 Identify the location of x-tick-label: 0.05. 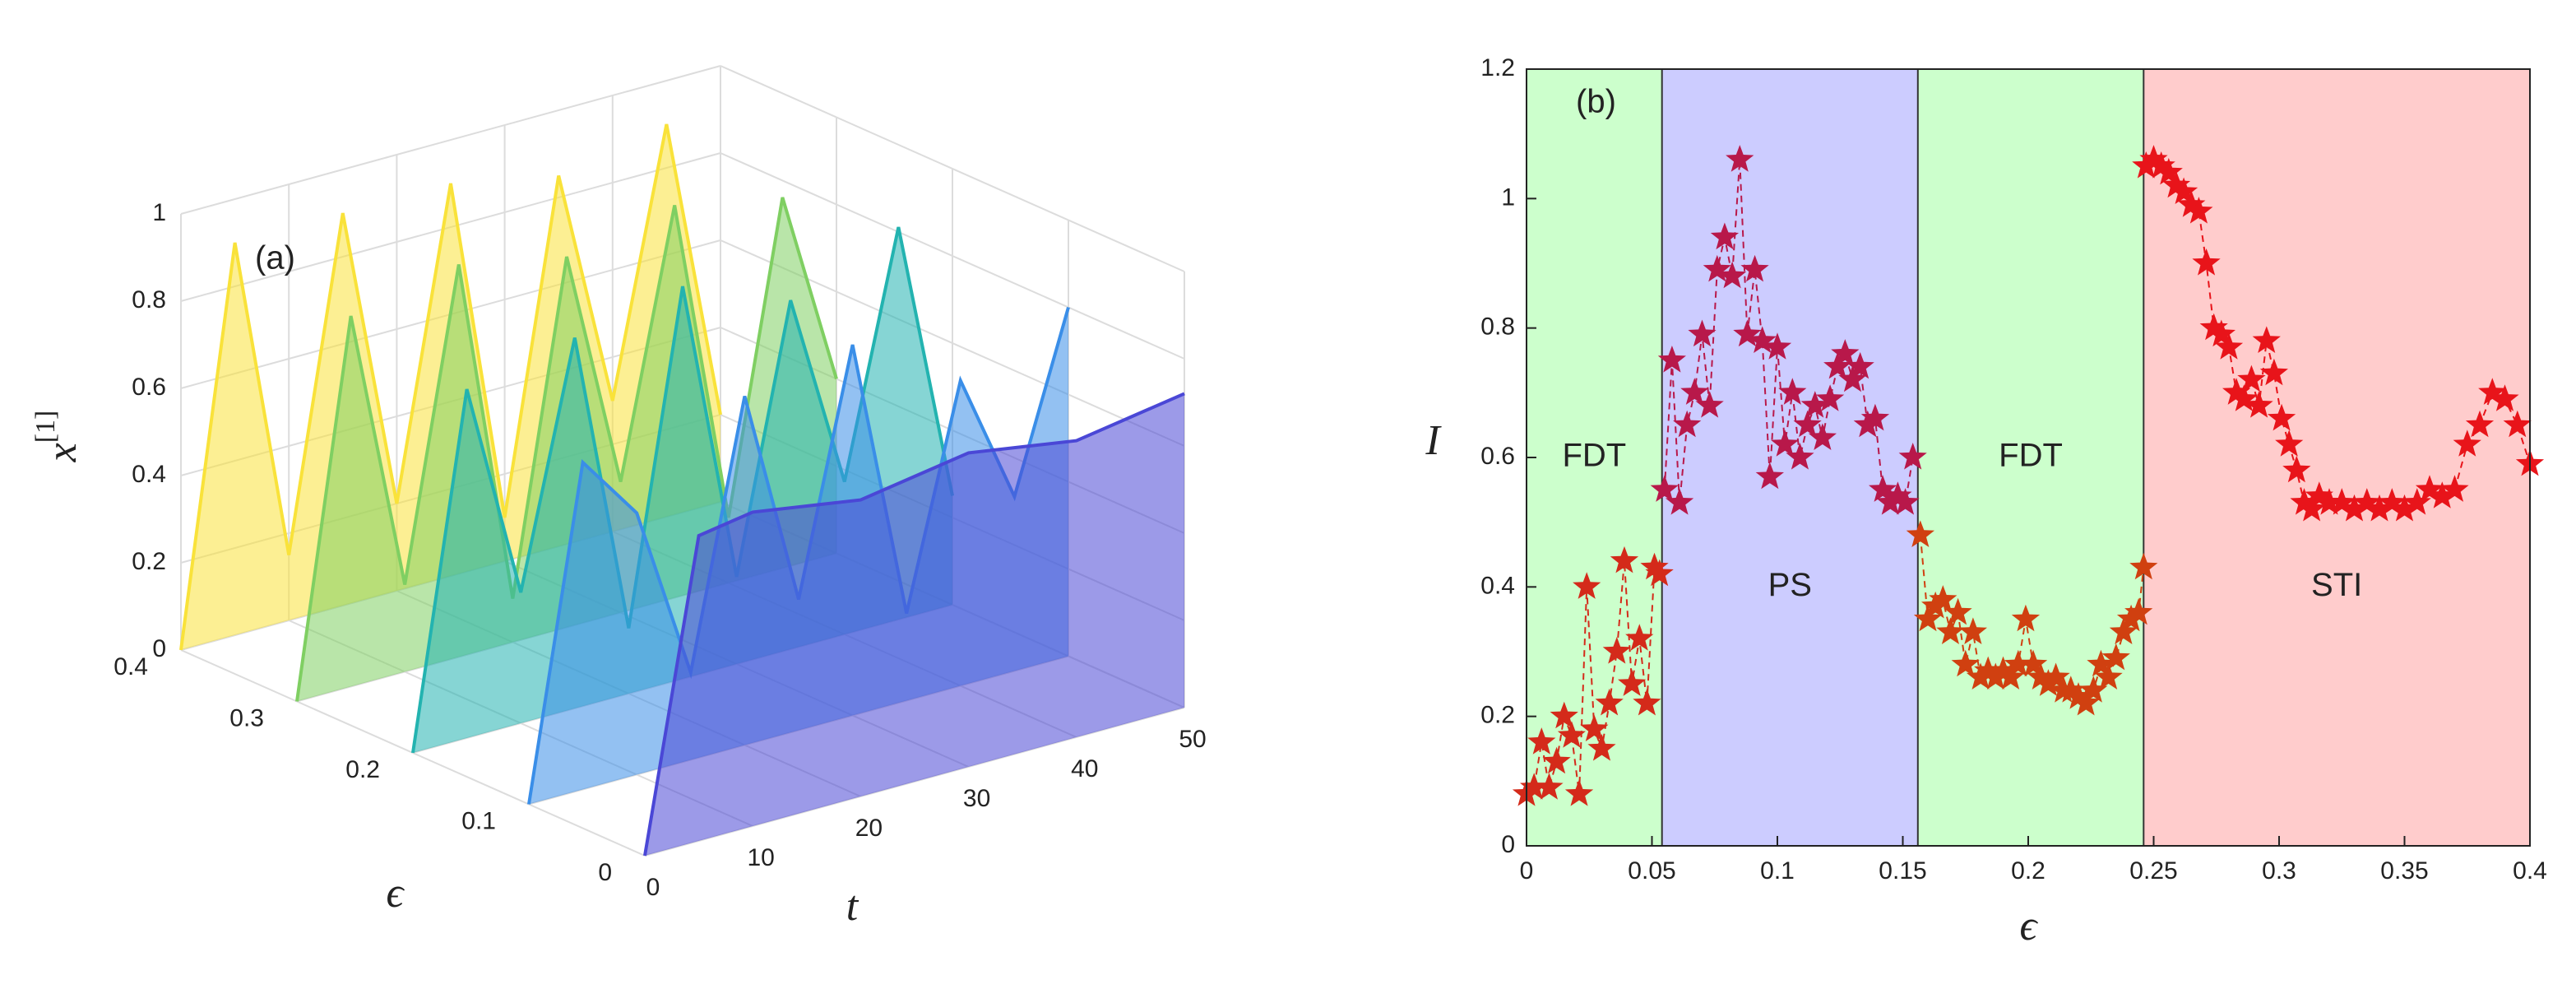
(1652, 871).